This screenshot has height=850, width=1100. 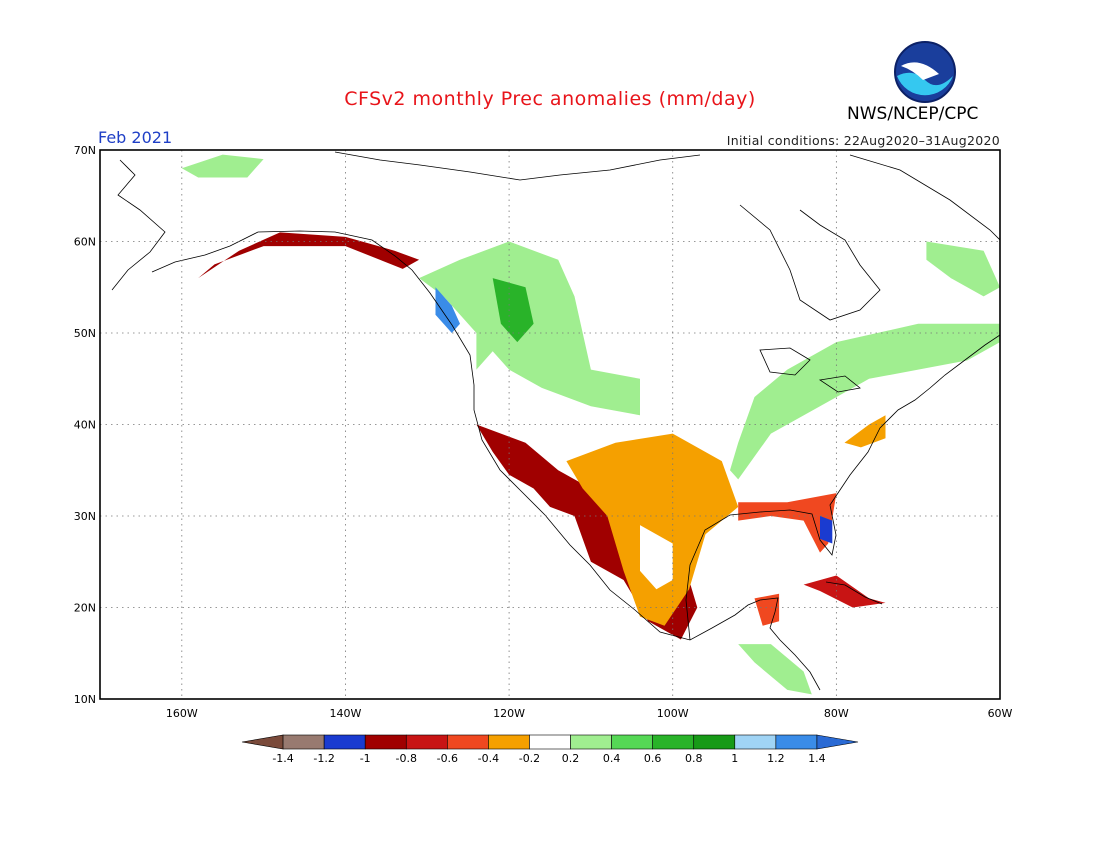 I want to click on agency-label: NWS/NCEP/CPC, so click(x=913, y=114).